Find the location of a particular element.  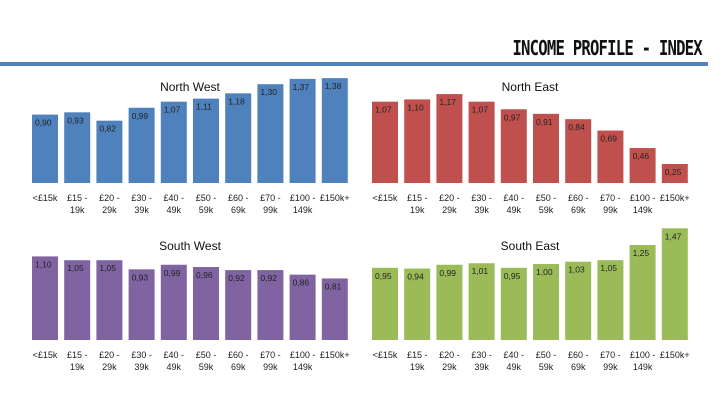

north-west-tick-label: £60 - is located at coordinates (238, 198).